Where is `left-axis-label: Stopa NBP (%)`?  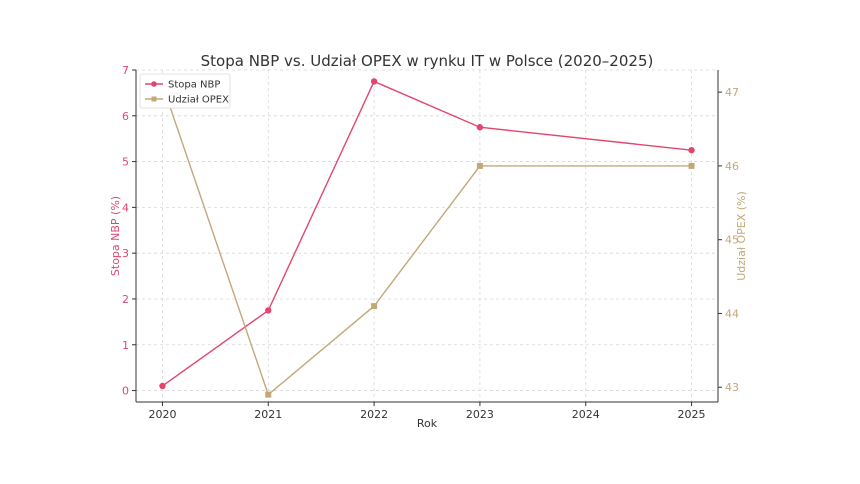
left-axis-label: Stopa NBP (%) is located at coordinates (115, 236).